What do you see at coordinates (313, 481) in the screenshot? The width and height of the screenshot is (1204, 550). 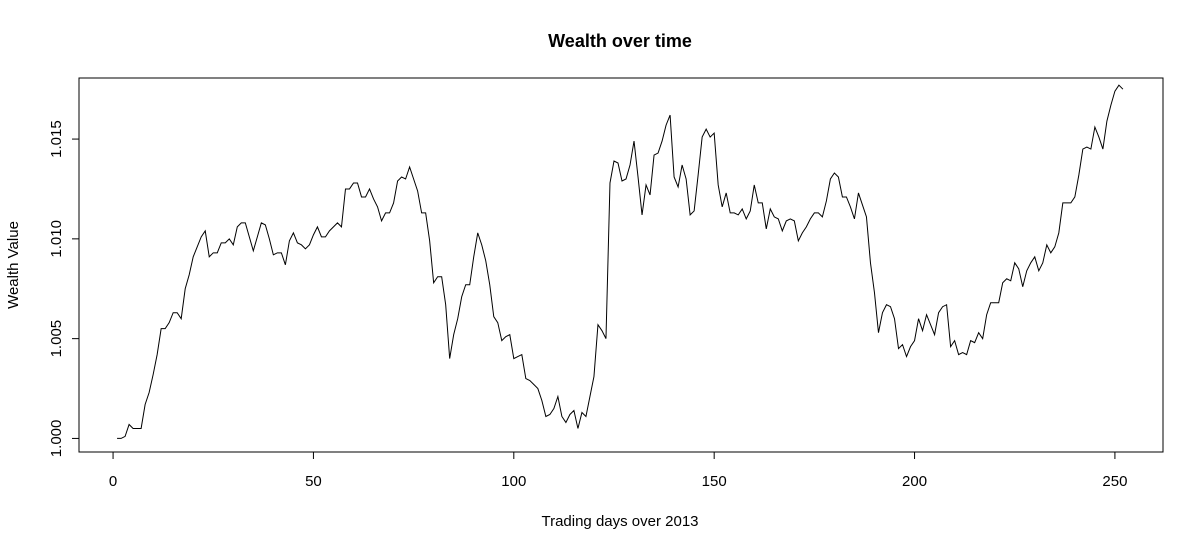 I see `x-tick-label: 50` at bounding box center [313, 481].